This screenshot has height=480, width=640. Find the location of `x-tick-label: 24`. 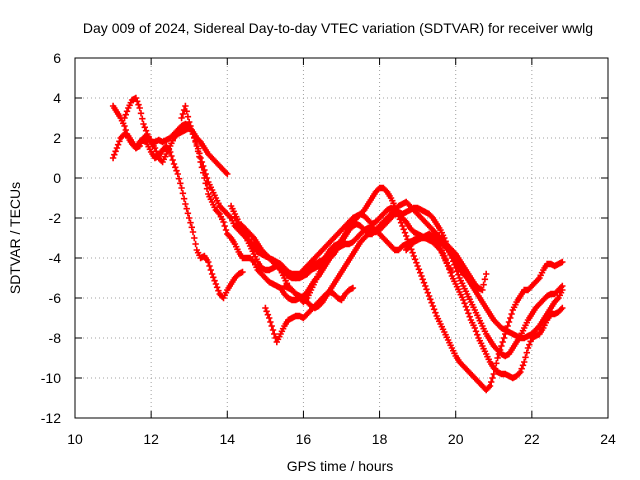

x-tick-label: 24 is located at coordinates (608, 439).